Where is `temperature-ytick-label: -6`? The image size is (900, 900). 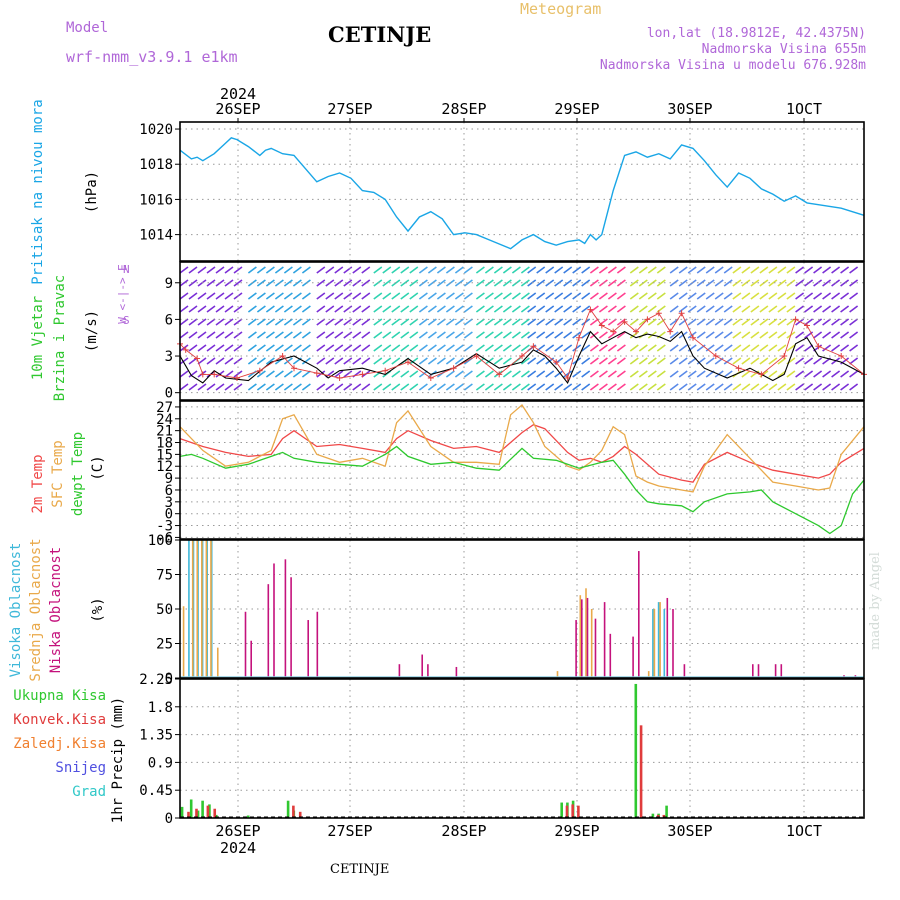
temperature-ytick-label: -6 is located at coordinates (164, 538).